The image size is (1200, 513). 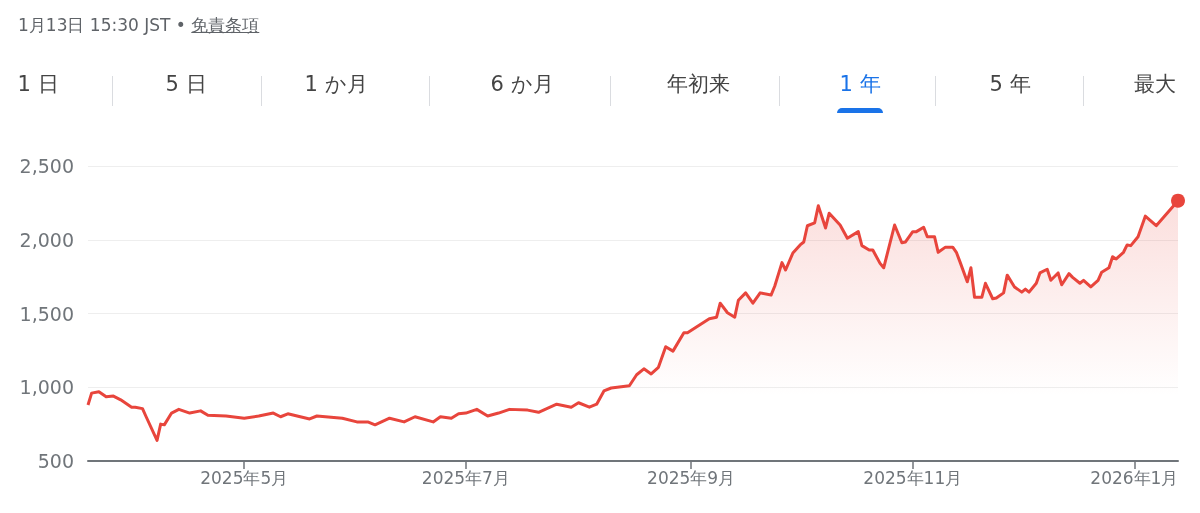 I want to click on x-tick-label: 2025年7月, so click(x=465, y=477).